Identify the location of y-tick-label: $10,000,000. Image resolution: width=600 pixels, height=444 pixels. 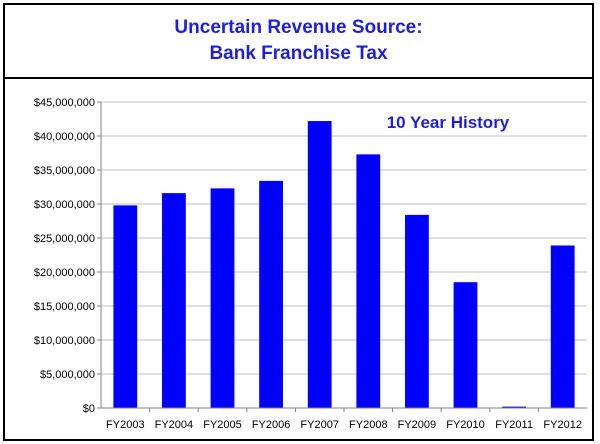
(64, 341).